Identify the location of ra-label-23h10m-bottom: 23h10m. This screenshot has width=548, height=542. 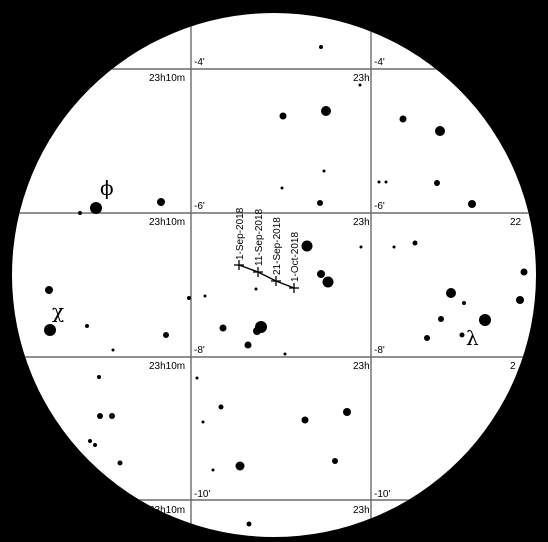
(167, 510).